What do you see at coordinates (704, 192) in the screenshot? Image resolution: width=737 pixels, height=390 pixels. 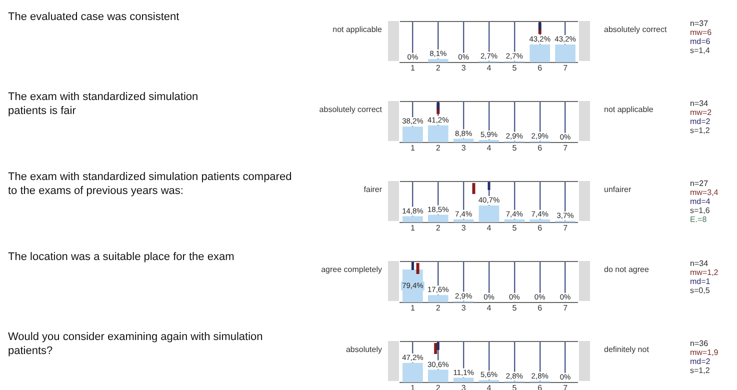 I see `text: mw=3,4` at bounding box center [704, 192].